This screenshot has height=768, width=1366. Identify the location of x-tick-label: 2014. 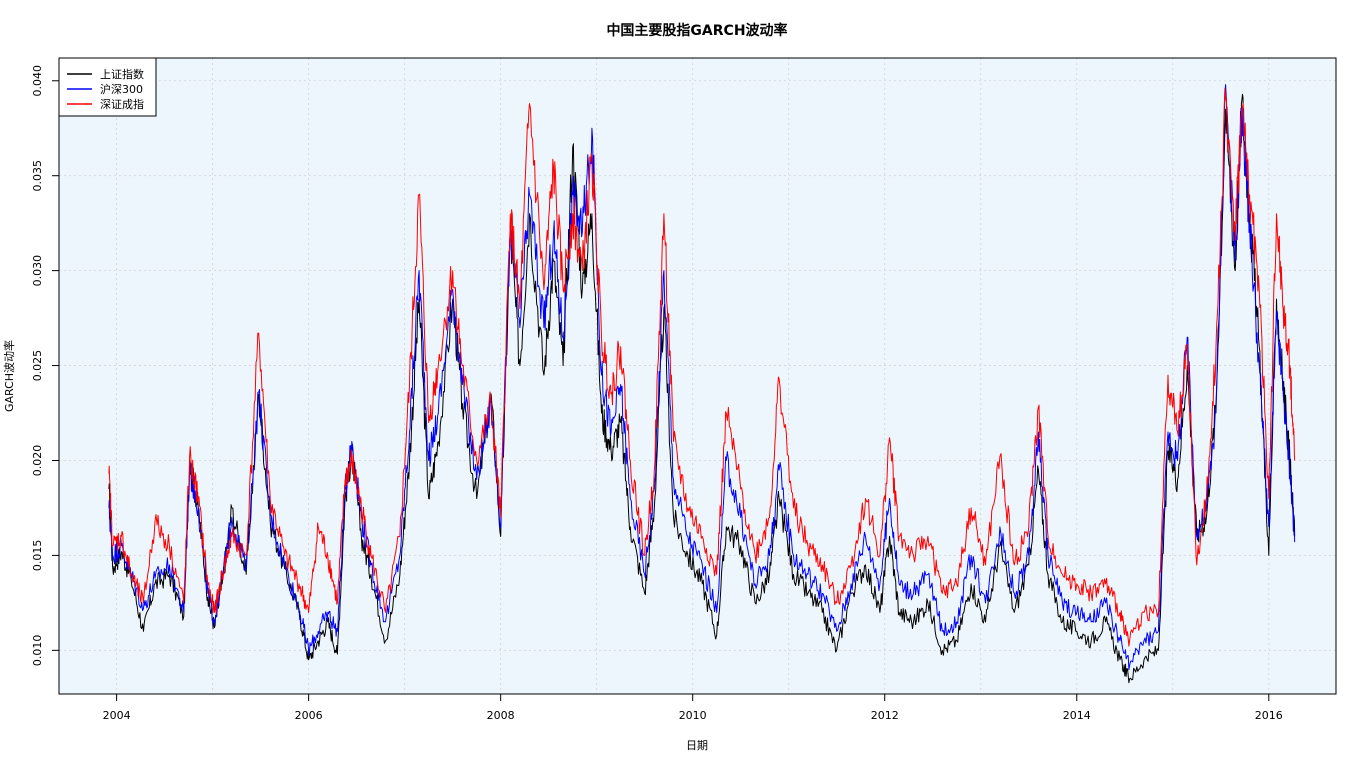
(1077, 715).